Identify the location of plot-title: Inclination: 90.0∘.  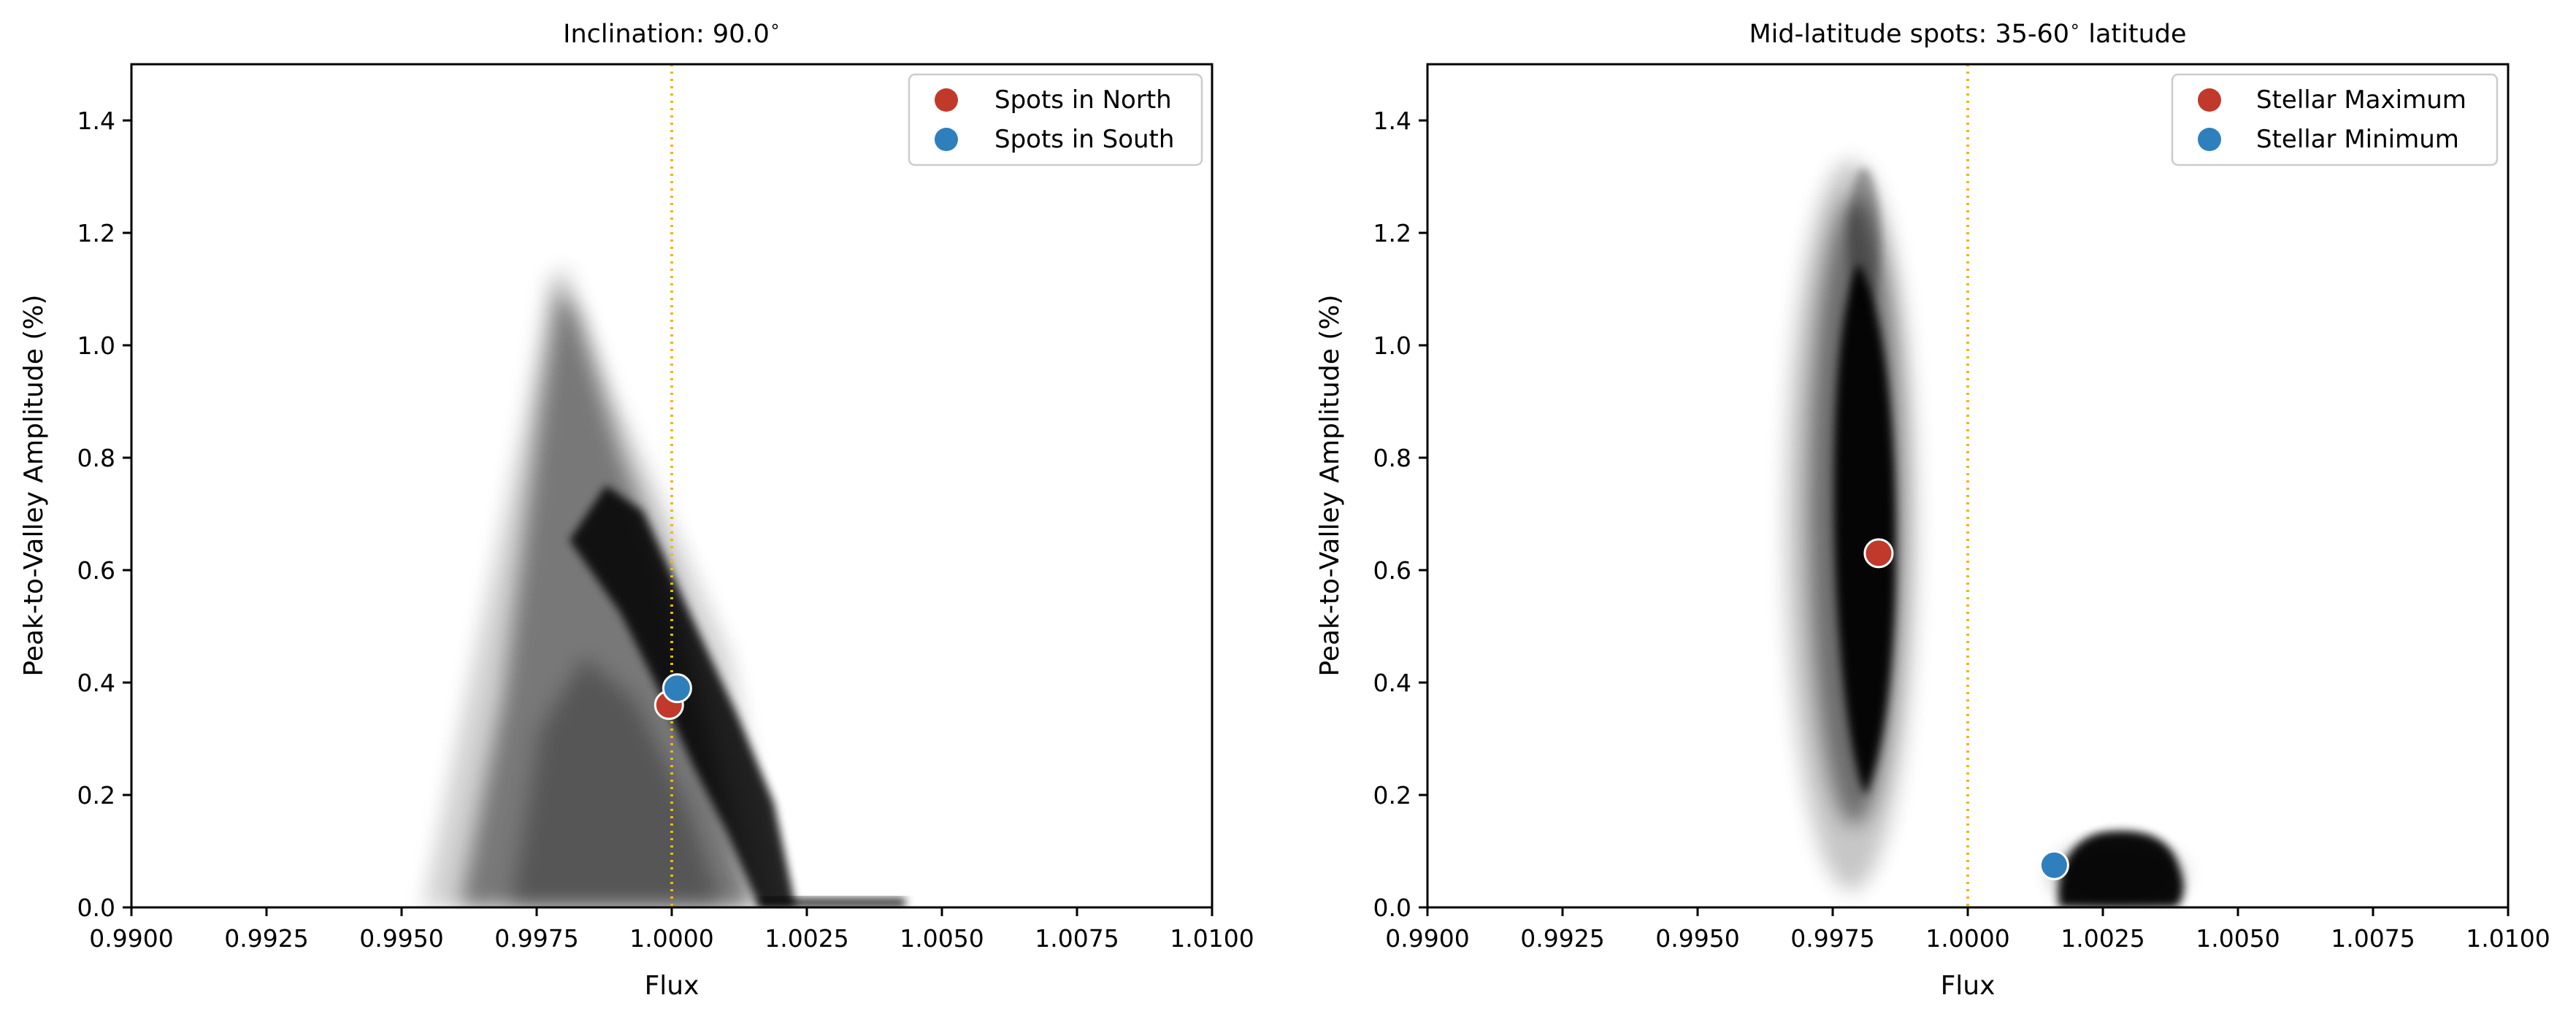
(672, 32).